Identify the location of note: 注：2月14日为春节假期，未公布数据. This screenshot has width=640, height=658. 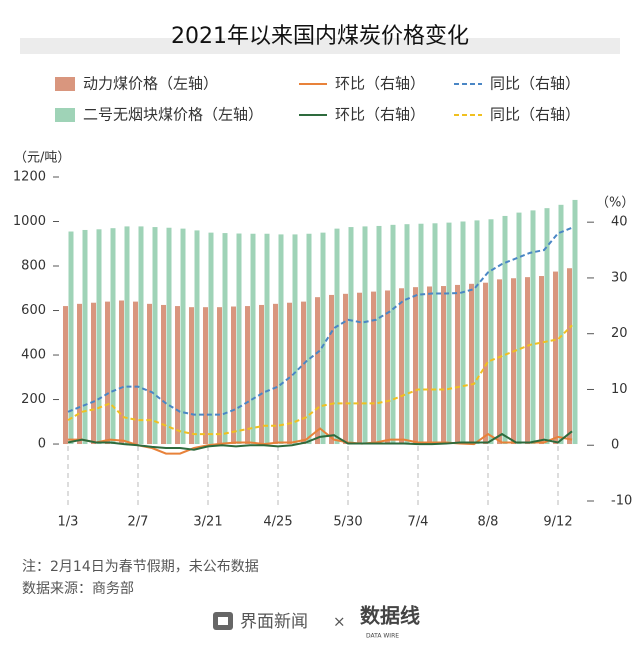
(140, 567).